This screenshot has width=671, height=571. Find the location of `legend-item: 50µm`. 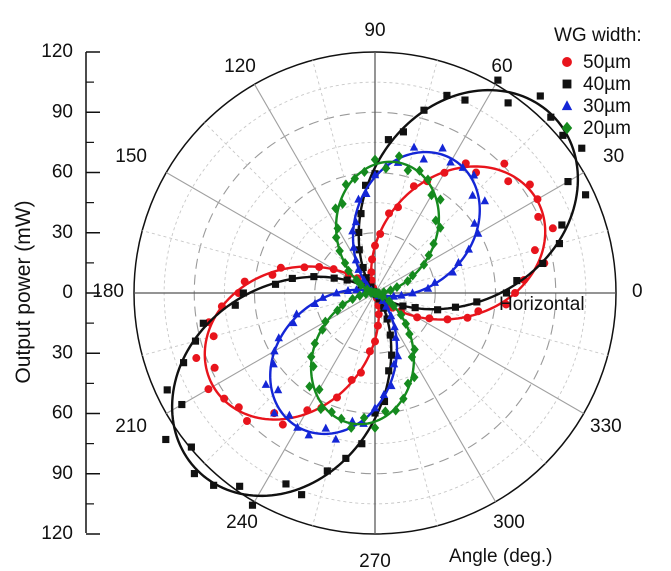

legend-item: 50µm is located at coordinates (596, 62).